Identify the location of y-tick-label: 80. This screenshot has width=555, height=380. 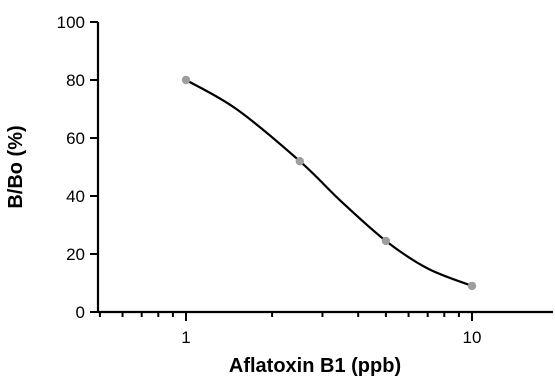
(75, 80).